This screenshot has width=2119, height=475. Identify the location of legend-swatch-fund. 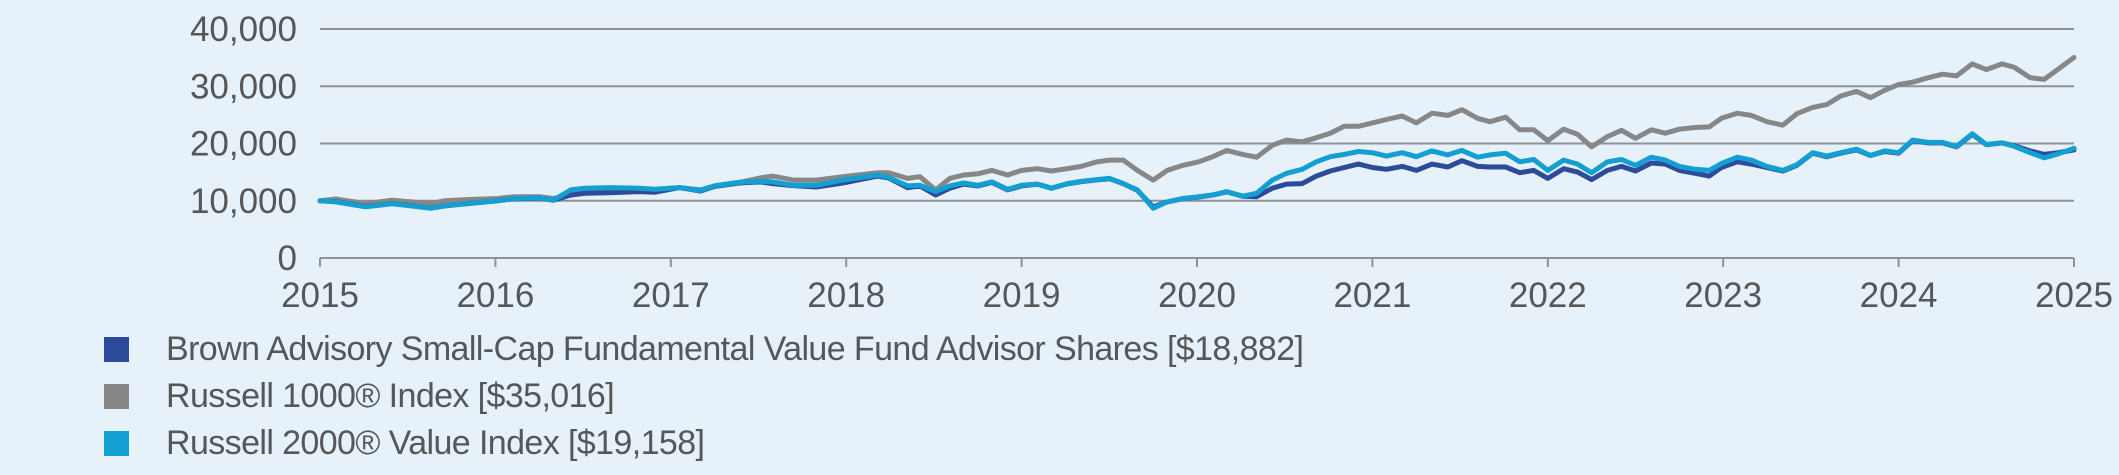
(116, 349).